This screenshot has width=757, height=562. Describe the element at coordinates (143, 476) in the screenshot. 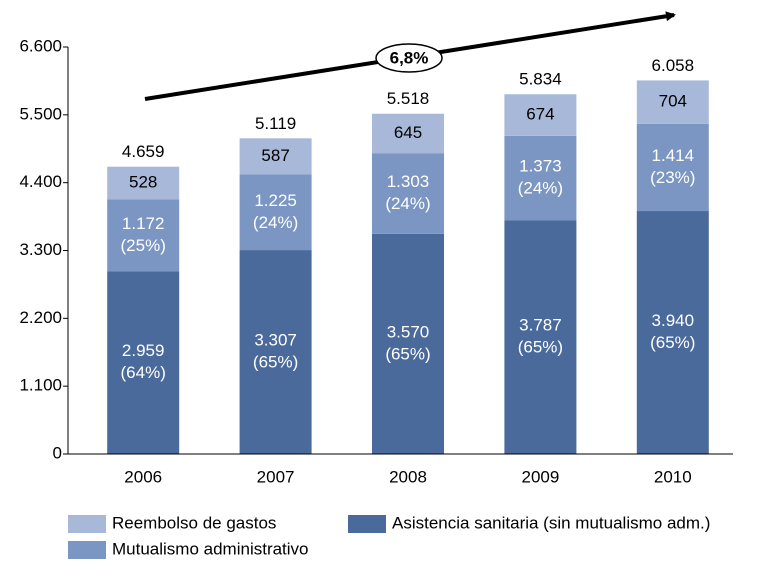

I see `x-tick-label: 2006` at that location.